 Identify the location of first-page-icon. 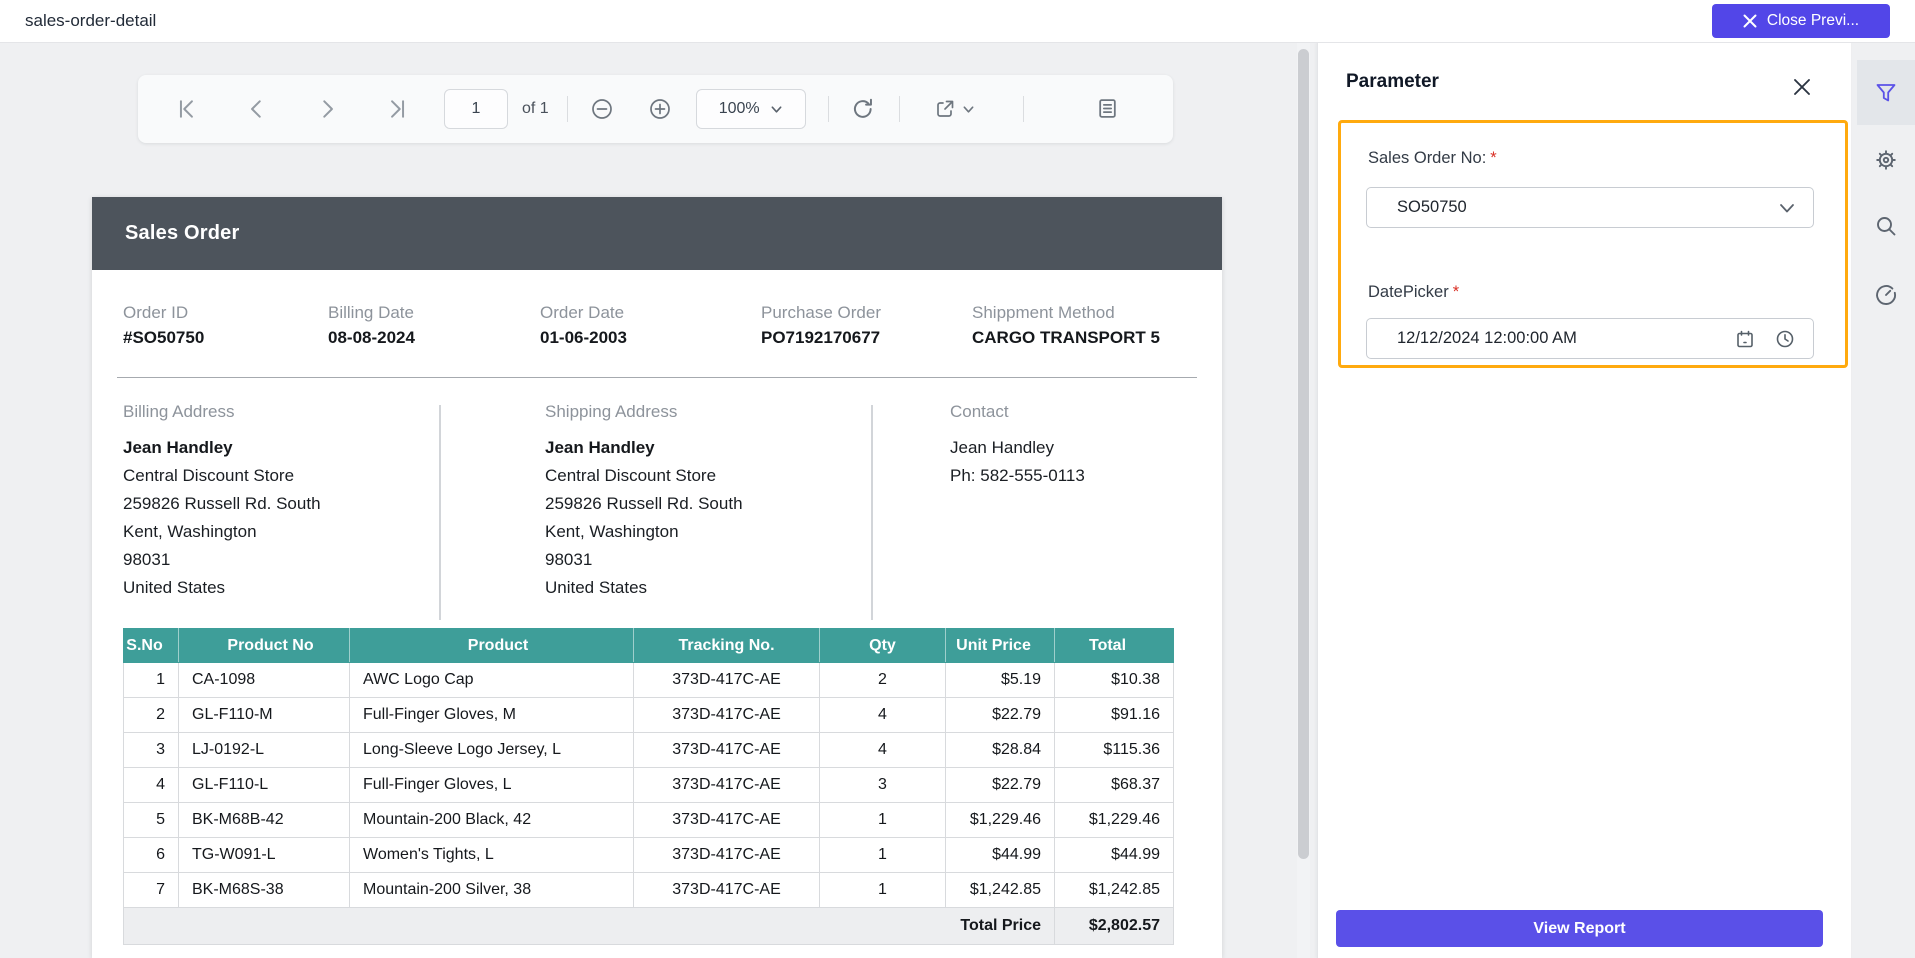
(187, 109).